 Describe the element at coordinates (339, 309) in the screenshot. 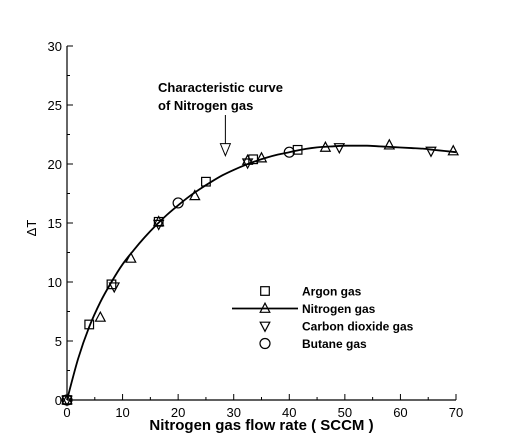

I see `legend-label-nitrogen-gas: Nitrogen gas` at that location.